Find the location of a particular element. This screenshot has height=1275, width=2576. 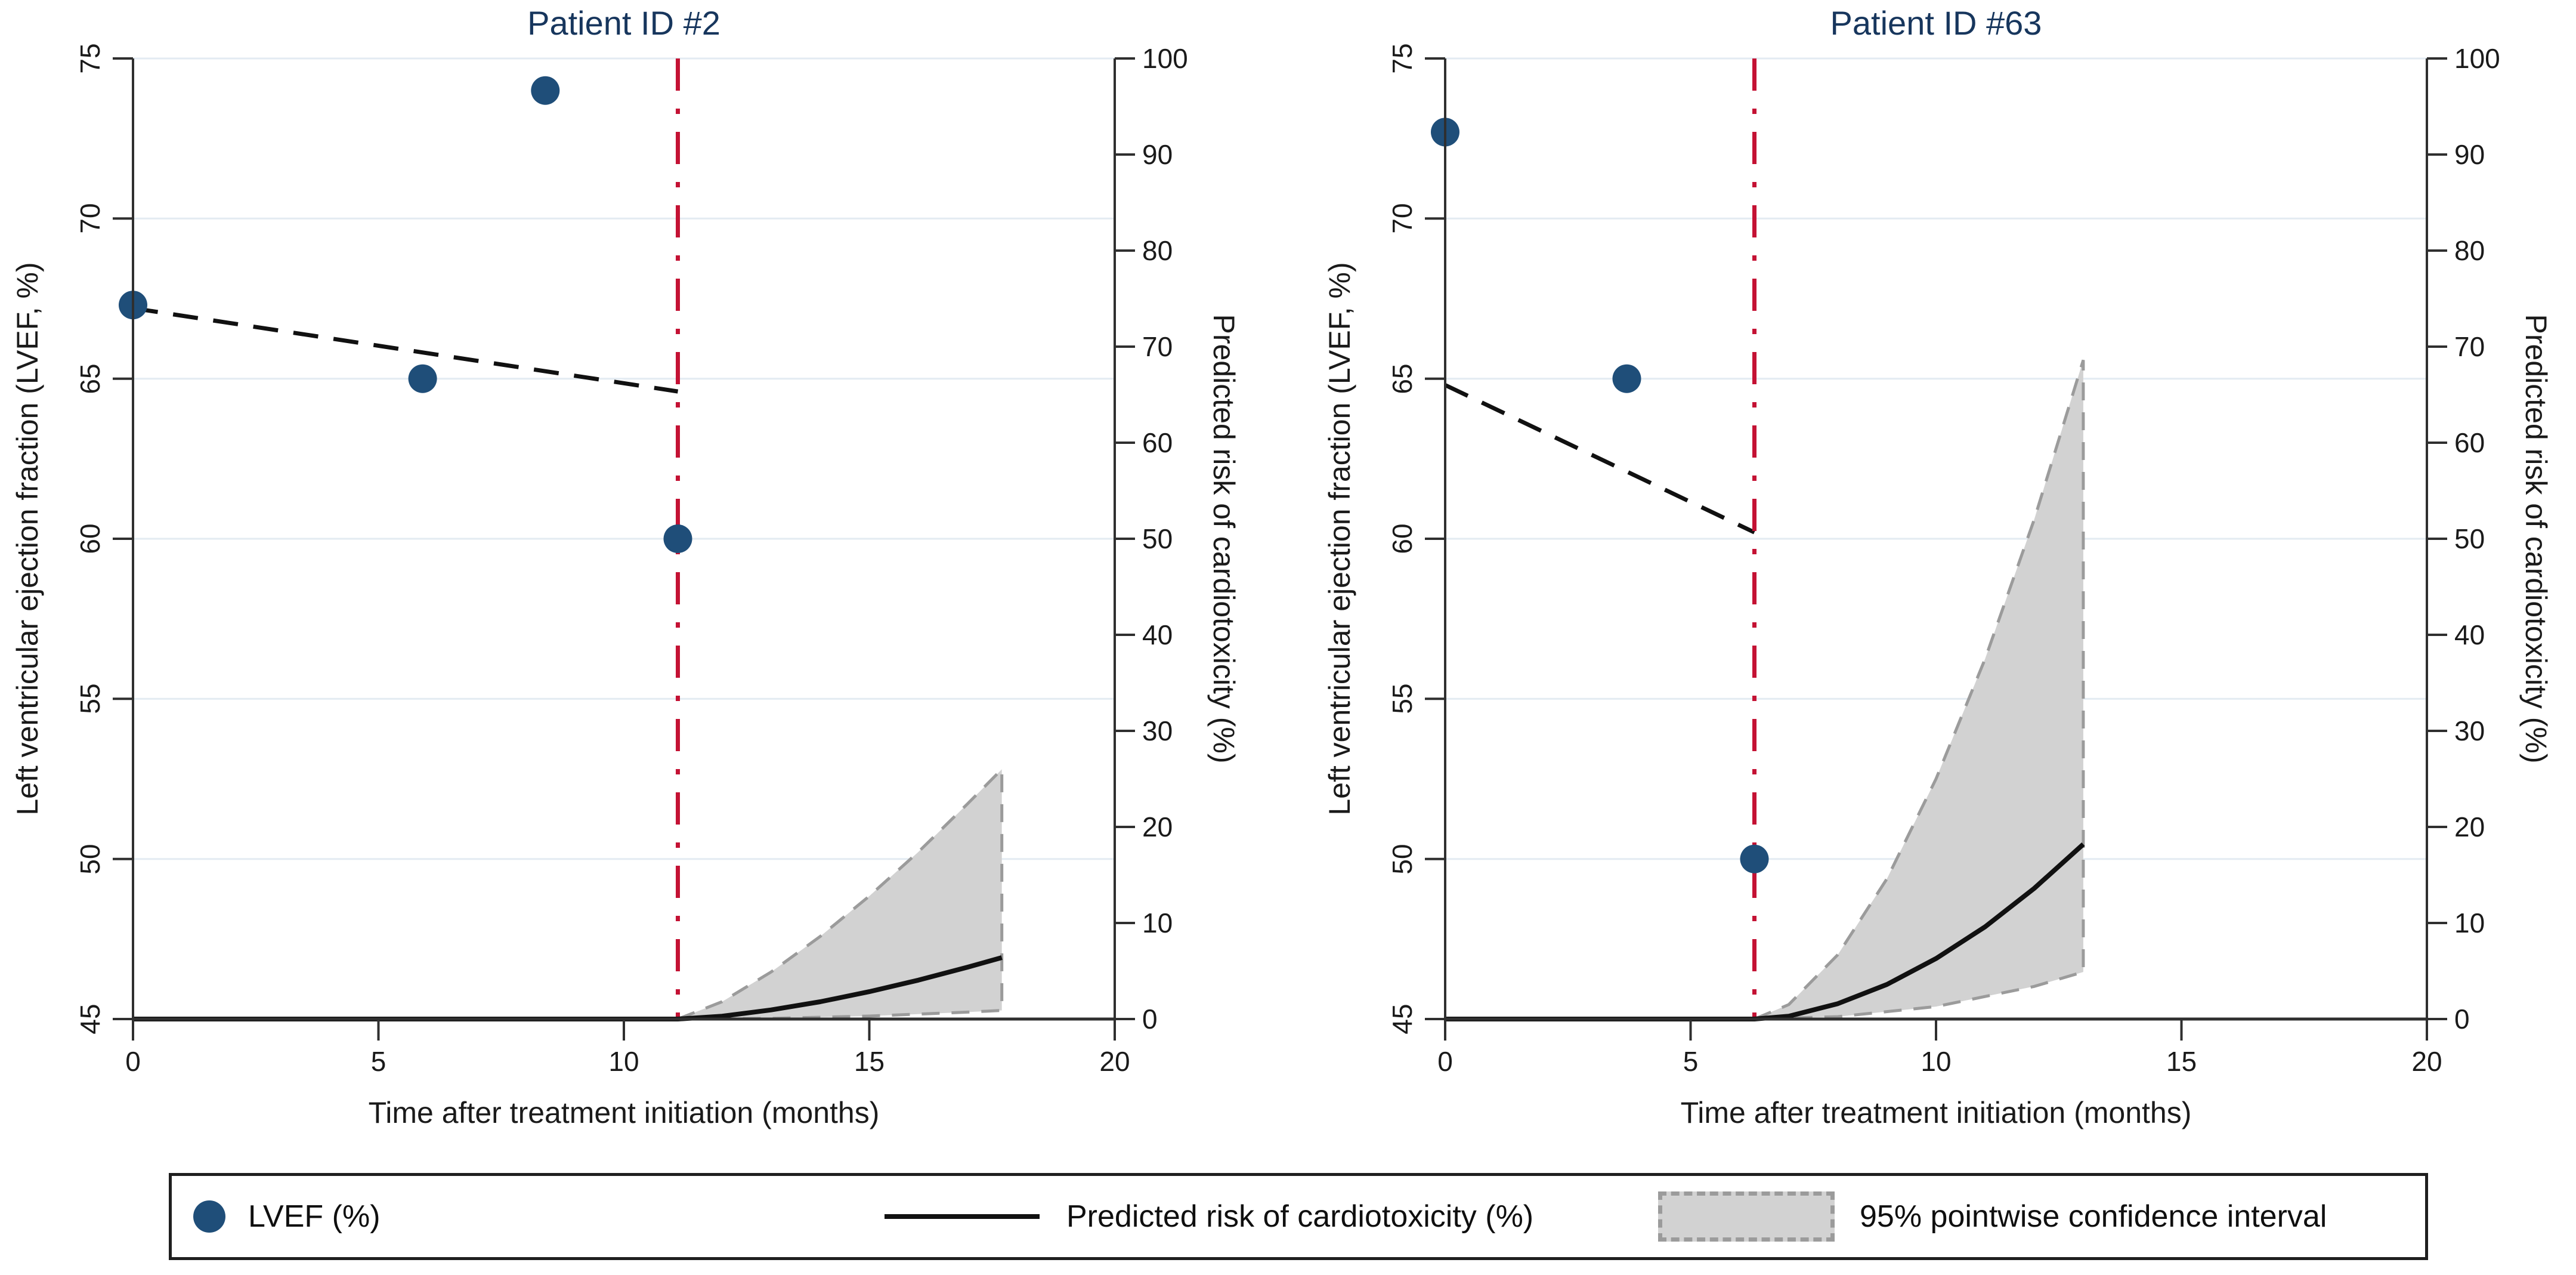

risk-line-swatch is located at coordinates (962, 1216).